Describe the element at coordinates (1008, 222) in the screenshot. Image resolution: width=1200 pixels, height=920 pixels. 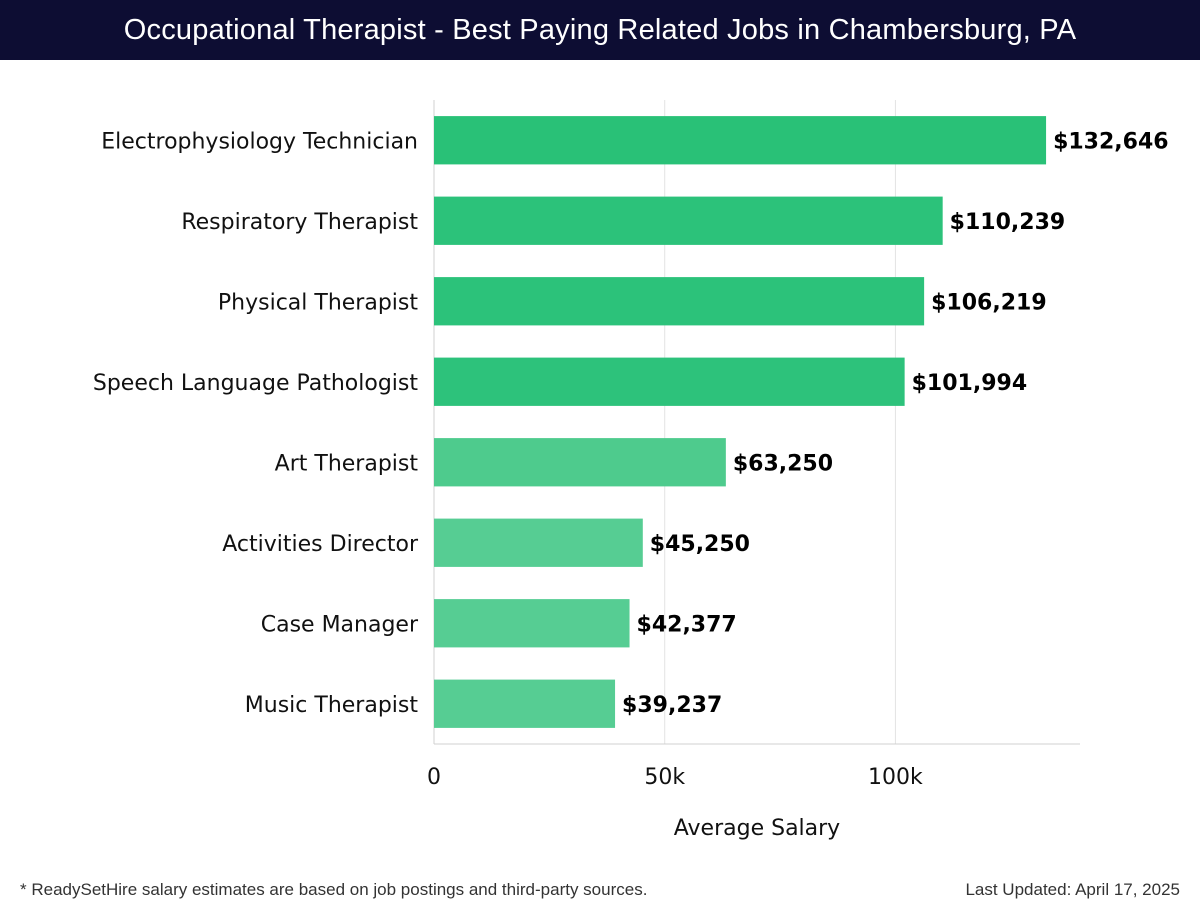
I see `value-label: $110,239` at that location.